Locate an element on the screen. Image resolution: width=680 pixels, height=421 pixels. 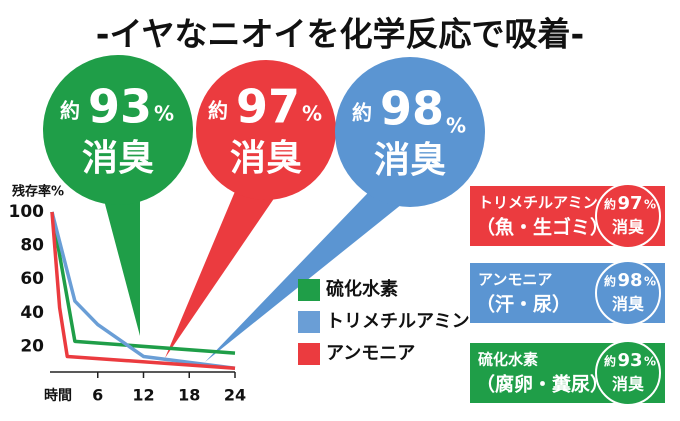
bubble-value: 93 is located at coordinates (120, 107).